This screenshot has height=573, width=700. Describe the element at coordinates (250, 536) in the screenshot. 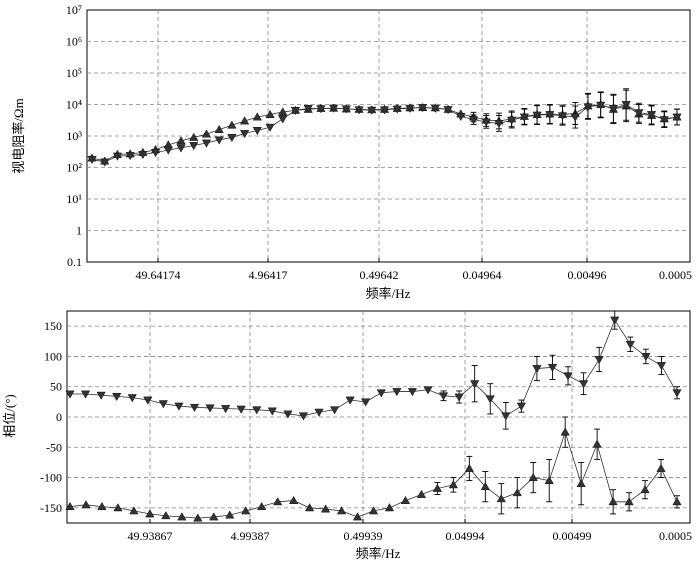

I see `x-tick-label: 4.99387` at that location.